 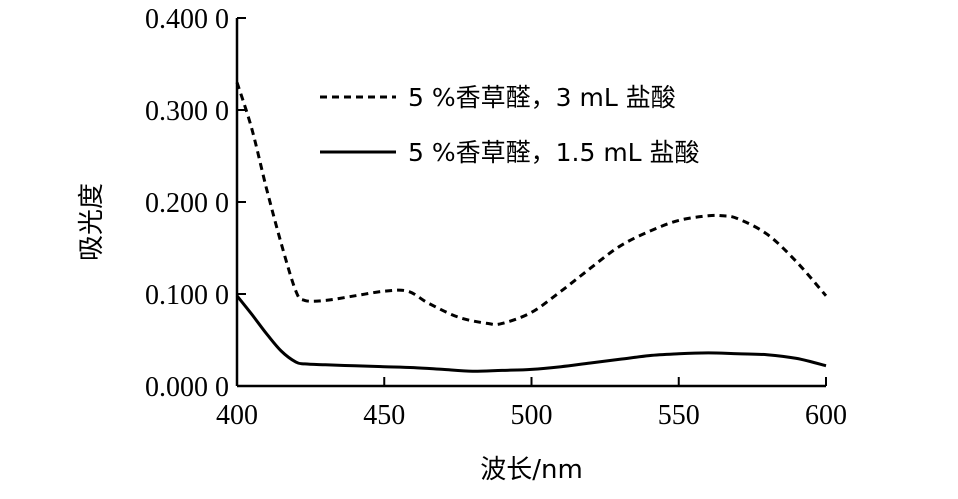 What do you see at coordinates (187, 295) in the screenshot?
I see `y-tick-label: 0.100 0` at bounding box center [187, 295].